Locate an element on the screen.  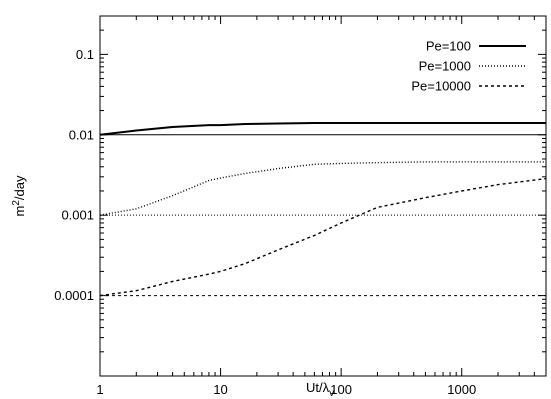
x-tick-label: 1000 is located at coordinates (461, 389).